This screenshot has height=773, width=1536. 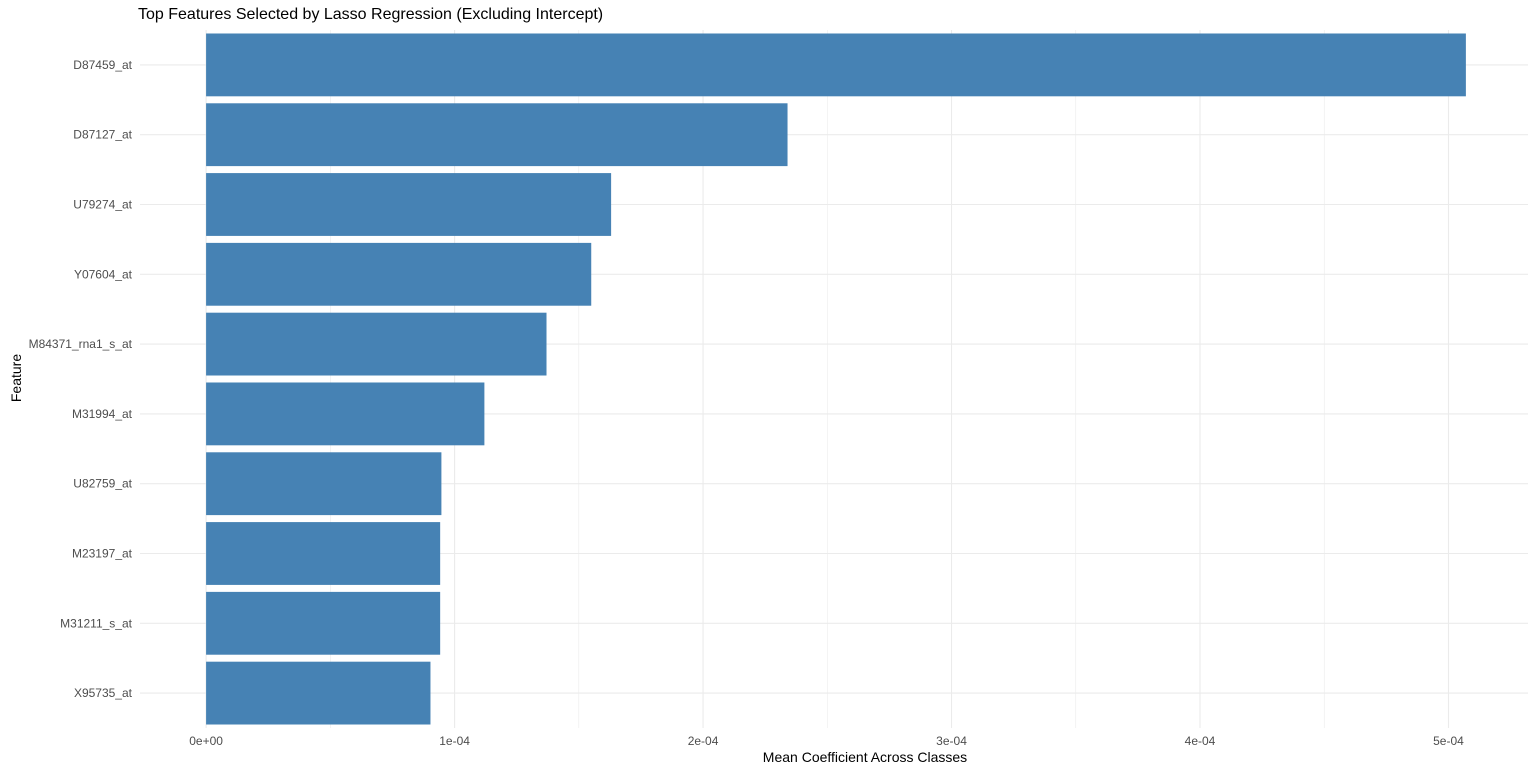 I want to click on x-tick-label: 2e-04, so click(x=703, y=741).